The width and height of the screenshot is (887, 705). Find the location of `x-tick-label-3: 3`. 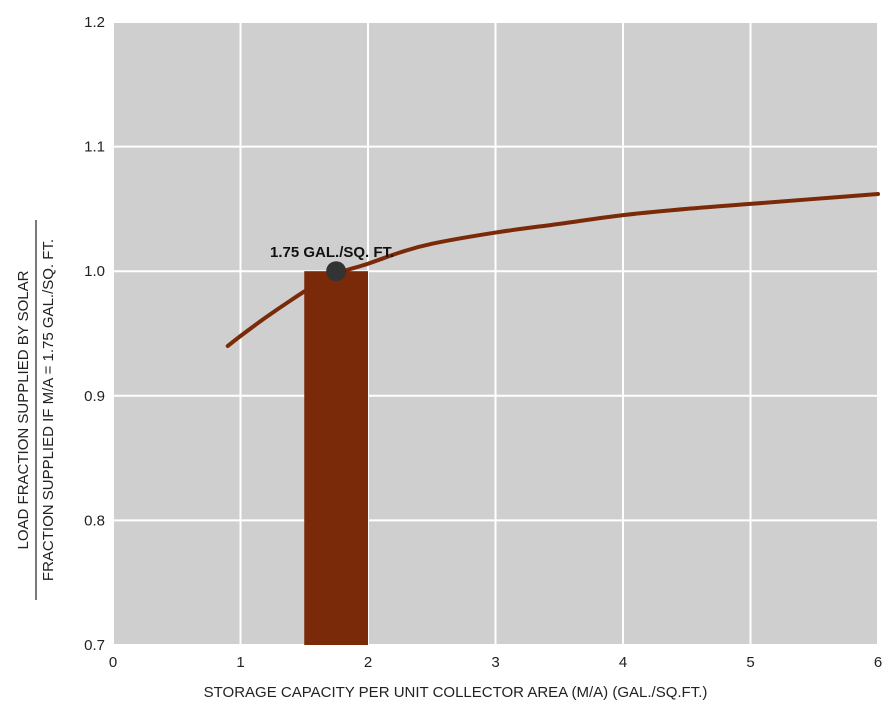

x-tick-label-3: 3 is located at coordinates (495, 662).